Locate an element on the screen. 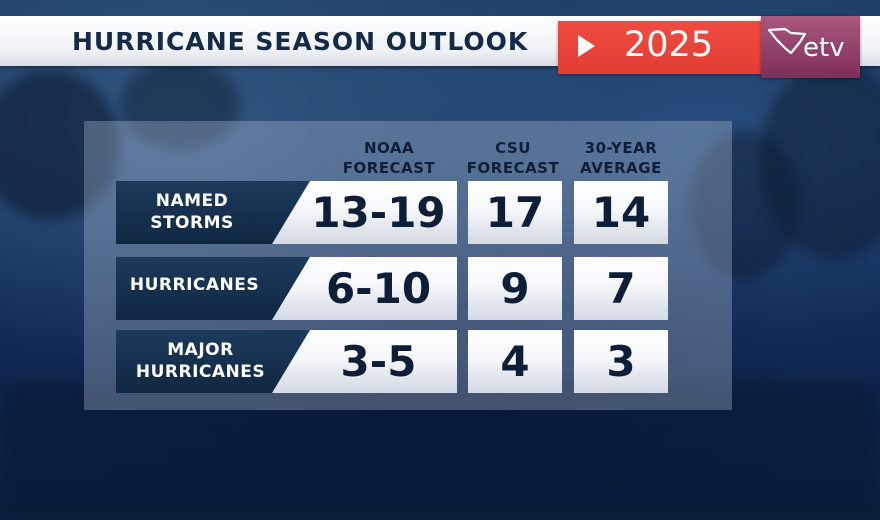 The width and height of the screenshot is (880, 520). row-label-text: MAJOR HURRICANES is located at coordinates (200, 361).